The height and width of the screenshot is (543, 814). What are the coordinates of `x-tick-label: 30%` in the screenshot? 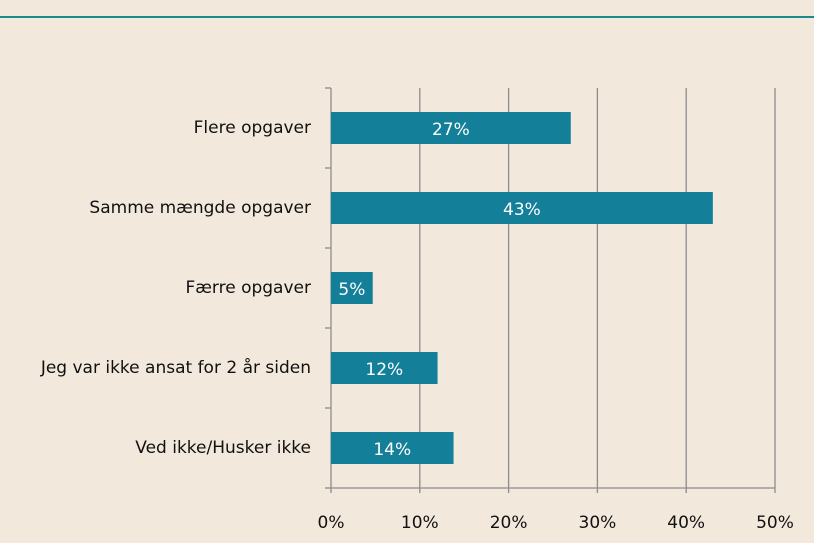 It's located at (598, 523).